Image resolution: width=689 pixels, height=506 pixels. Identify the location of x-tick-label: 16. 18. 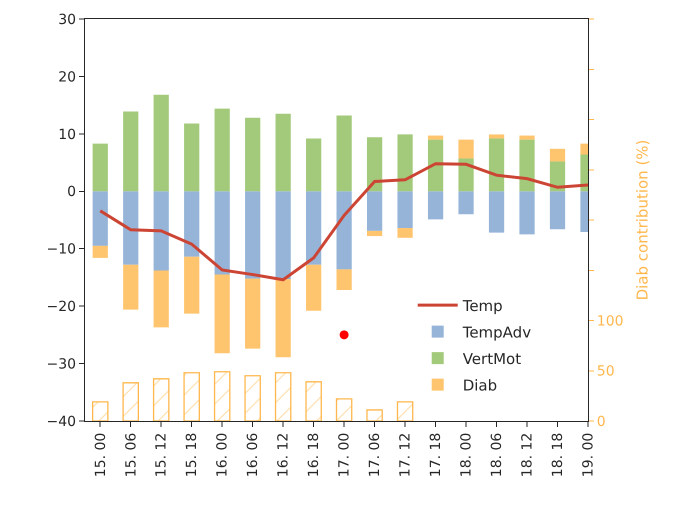
(314, 455).